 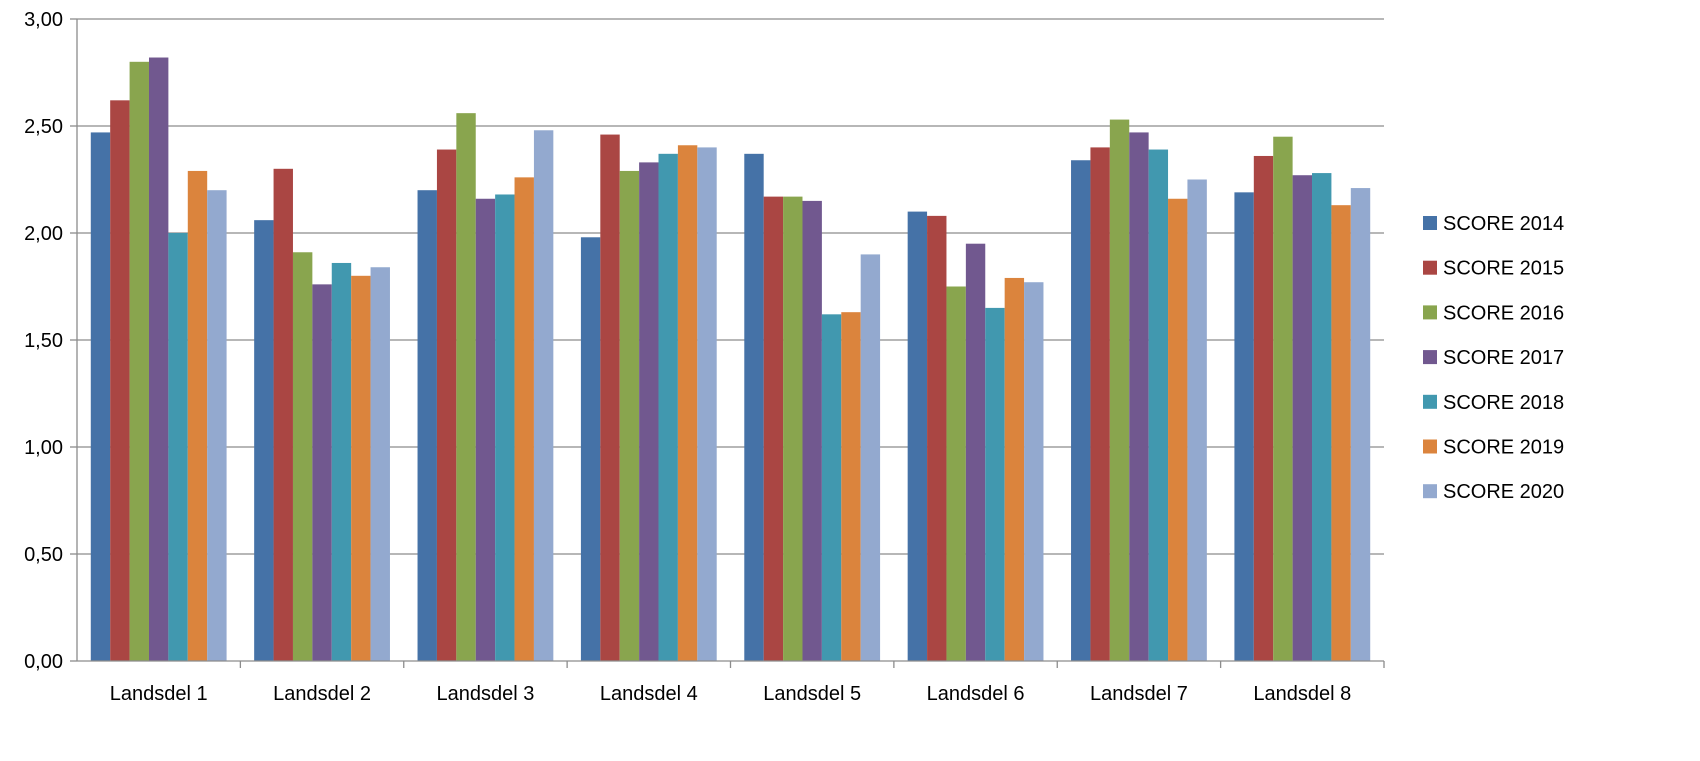 I want to click on y-tick-label: 0,00, so click(x=43, y=662).